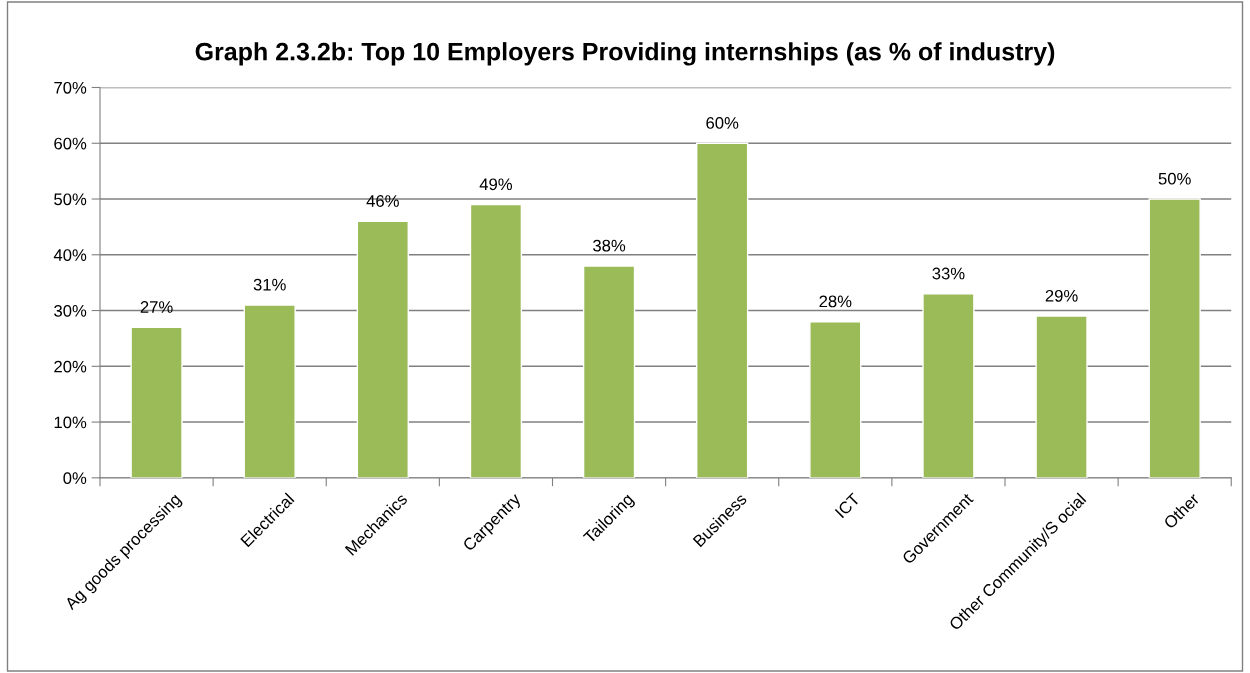  What do you see at coordinates (847, 505) in the screenshot?
I see `x-tick-label: ICT` at bounding box center [847, 505].